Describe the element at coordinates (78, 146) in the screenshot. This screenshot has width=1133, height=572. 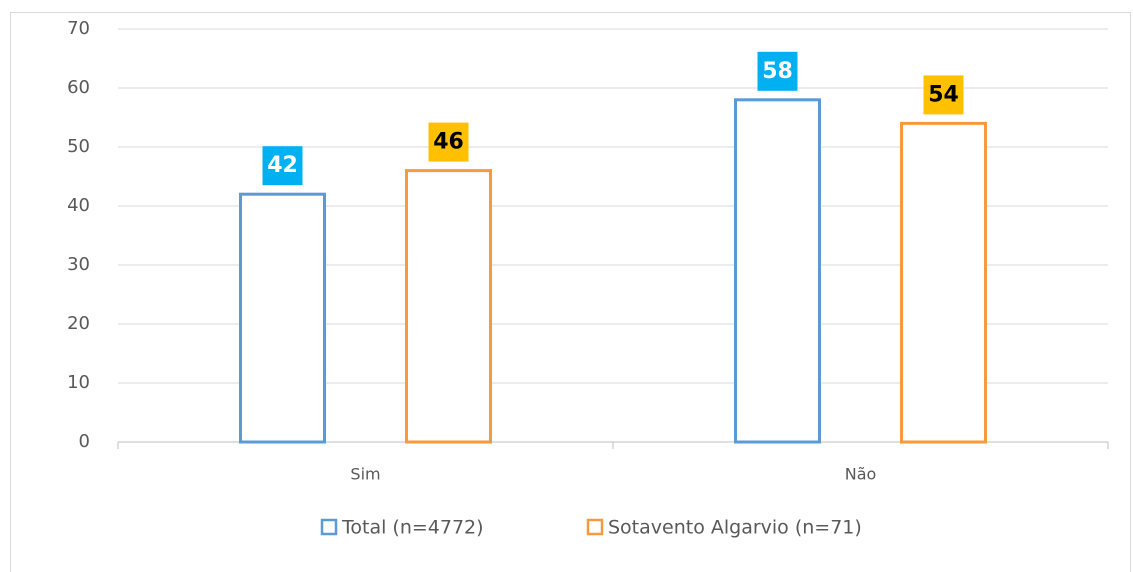
I see `y-tick-label: 50` at that location.